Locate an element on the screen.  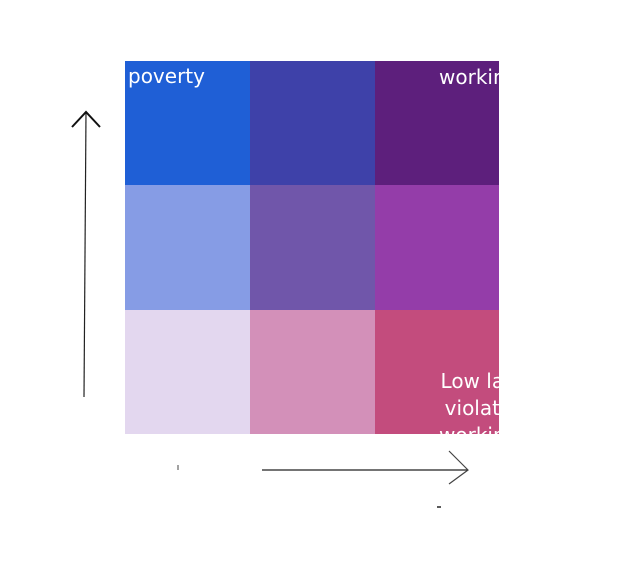
y-axis-arrowhead-icon is located at coordinates (86, 119).